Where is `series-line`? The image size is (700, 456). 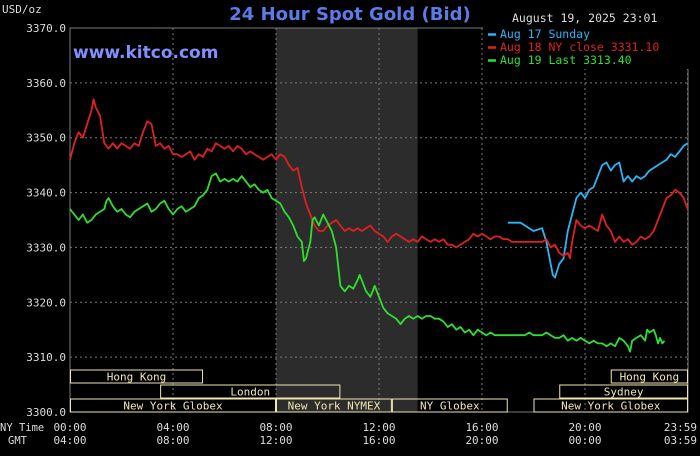
series-line is located at coordinates (598, 210).